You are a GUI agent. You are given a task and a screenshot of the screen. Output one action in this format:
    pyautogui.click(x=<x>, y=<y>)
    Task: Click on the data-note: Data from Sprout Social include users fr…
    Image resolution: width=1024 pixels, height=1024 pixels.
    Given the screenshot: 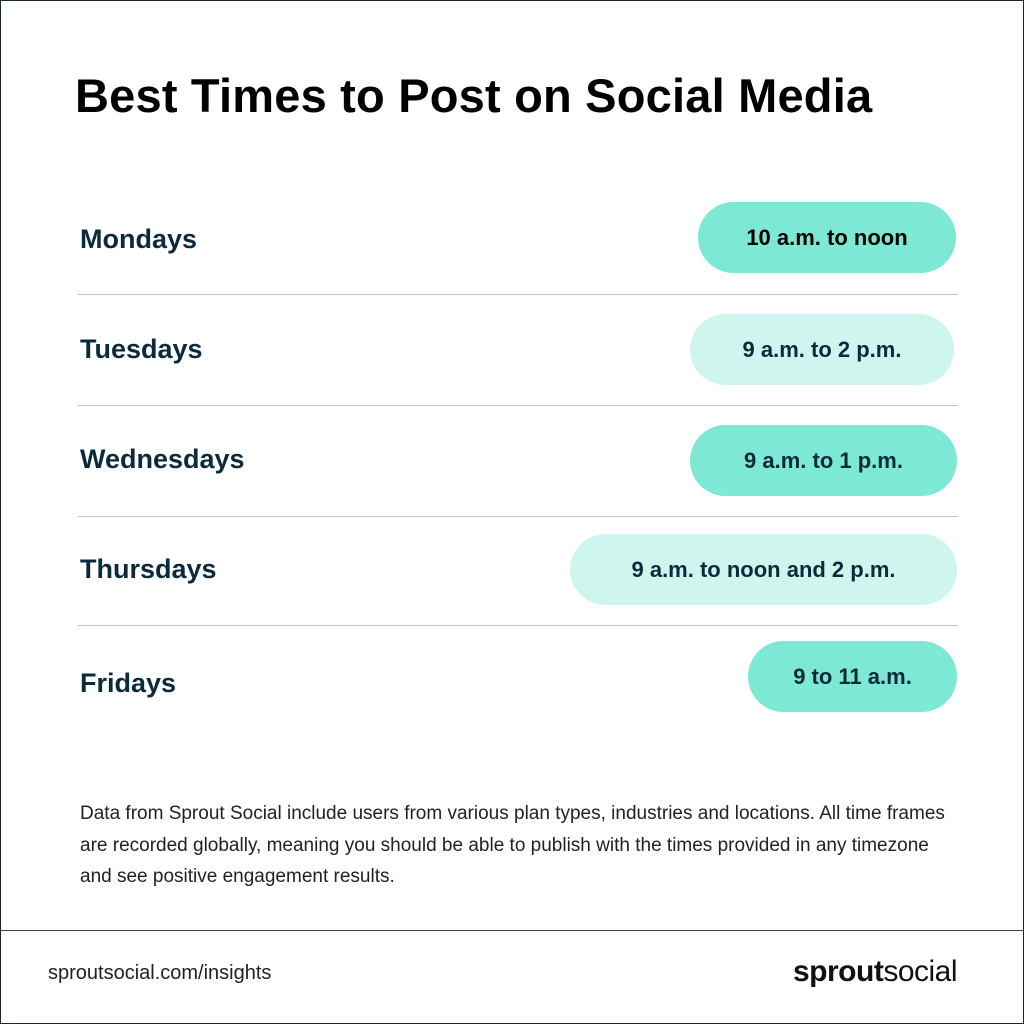 What is the action you would take?
    pyautogui.click(x=512, y=845)
    